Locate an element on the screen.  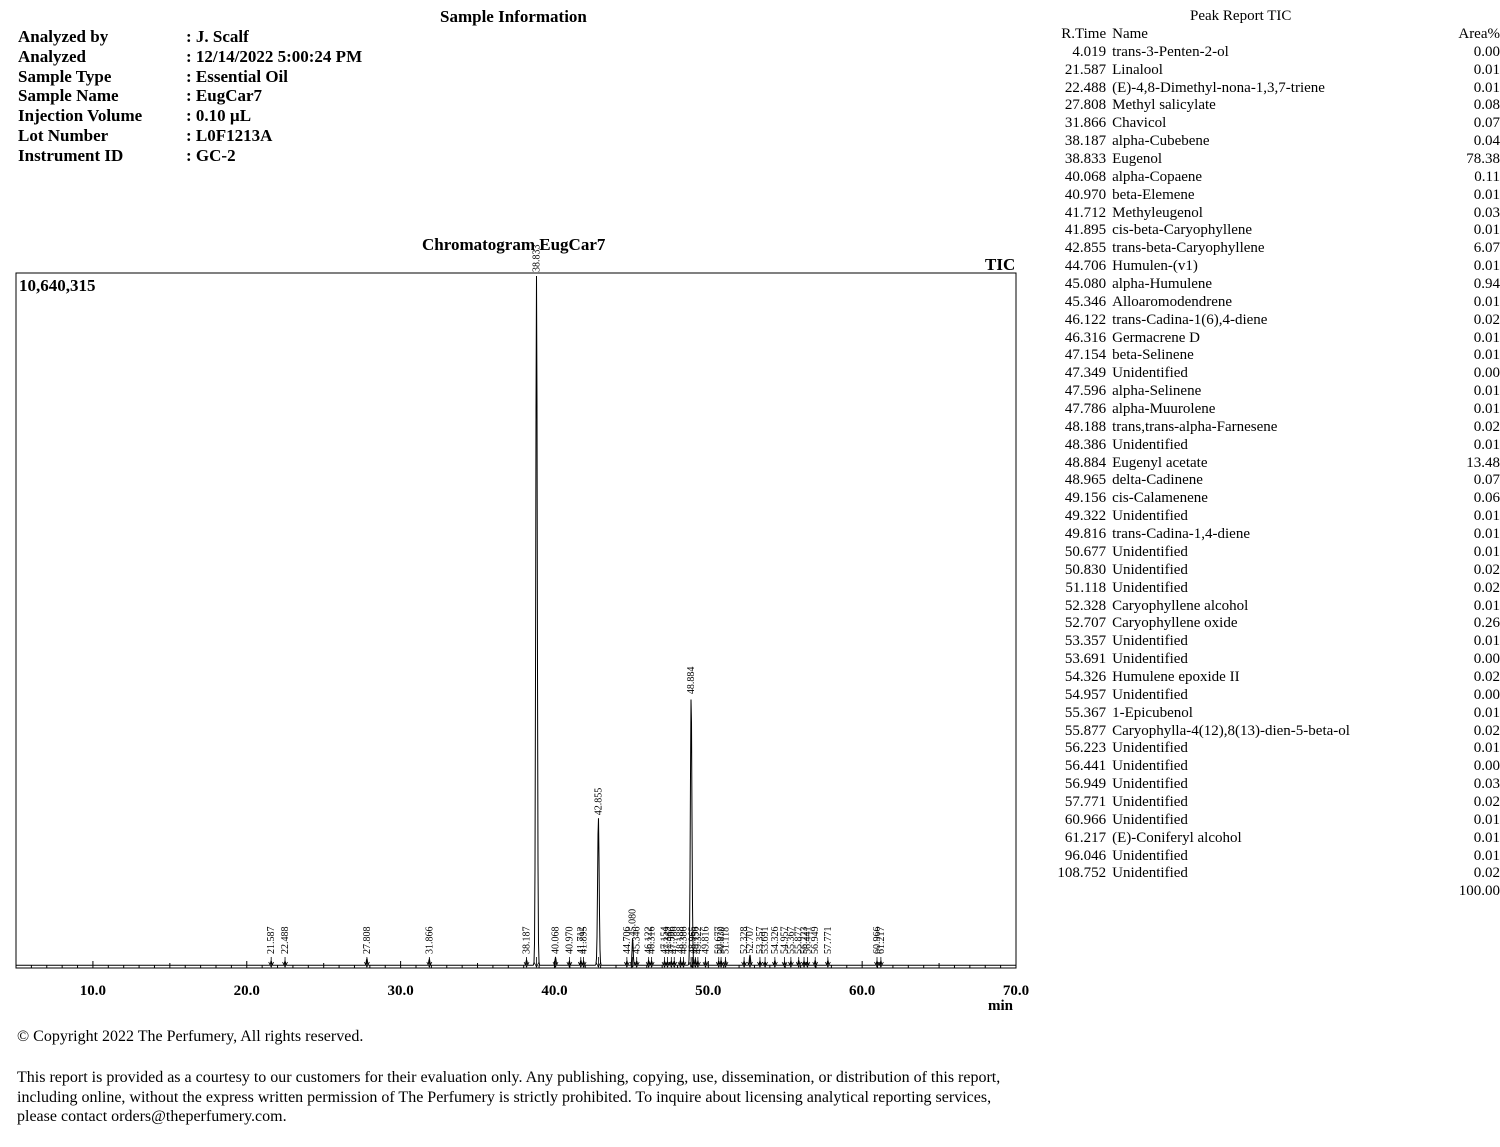
peak-label: 54.326 is located at coordinates (775, 941).